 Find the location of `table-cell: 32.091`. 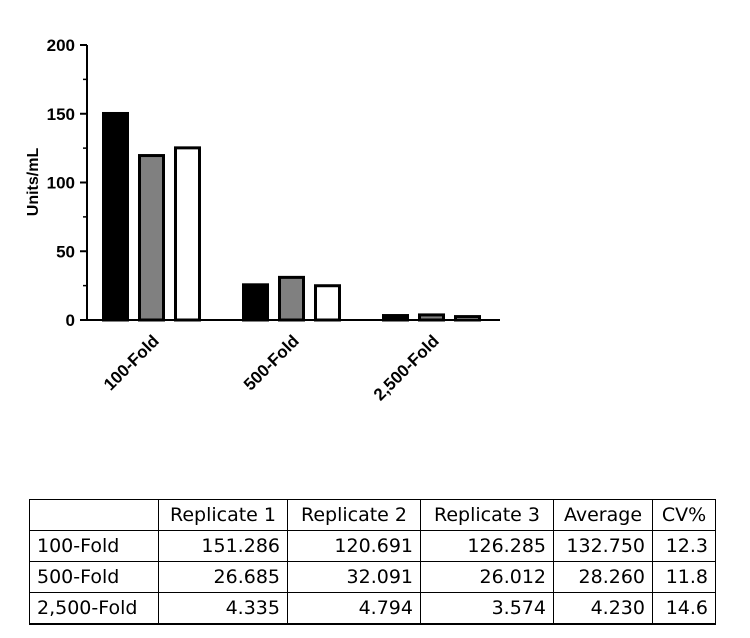

table-cell: 32.091 is located at coordinates (354, 577).